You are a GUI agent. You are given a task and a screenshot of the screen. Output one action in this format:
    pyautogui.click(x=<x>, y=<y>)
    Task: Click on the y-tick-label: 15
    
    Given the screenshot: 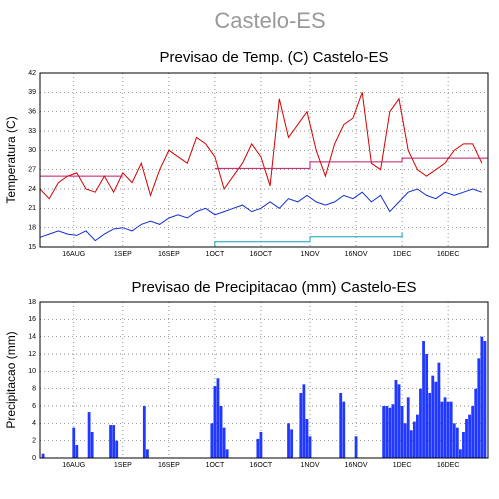 What is the action you would take?
    pyautogui.click(x=32, y=247)
    